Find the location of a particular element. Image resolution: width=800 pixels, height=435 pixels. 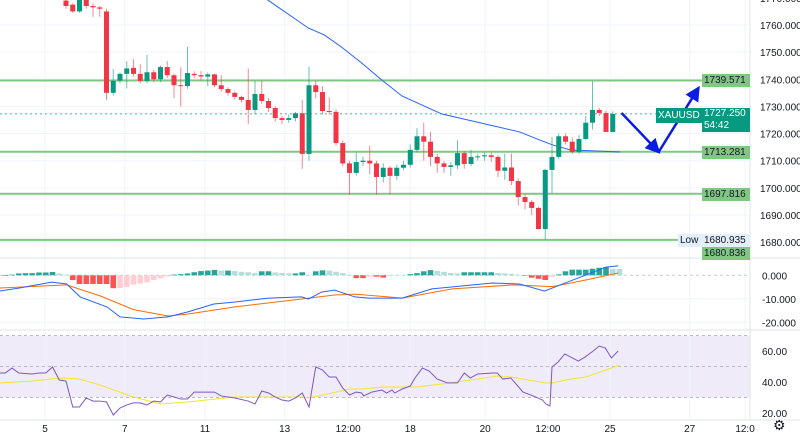

price-tick-label: 1720.000 is located at coordinates (780, 135).